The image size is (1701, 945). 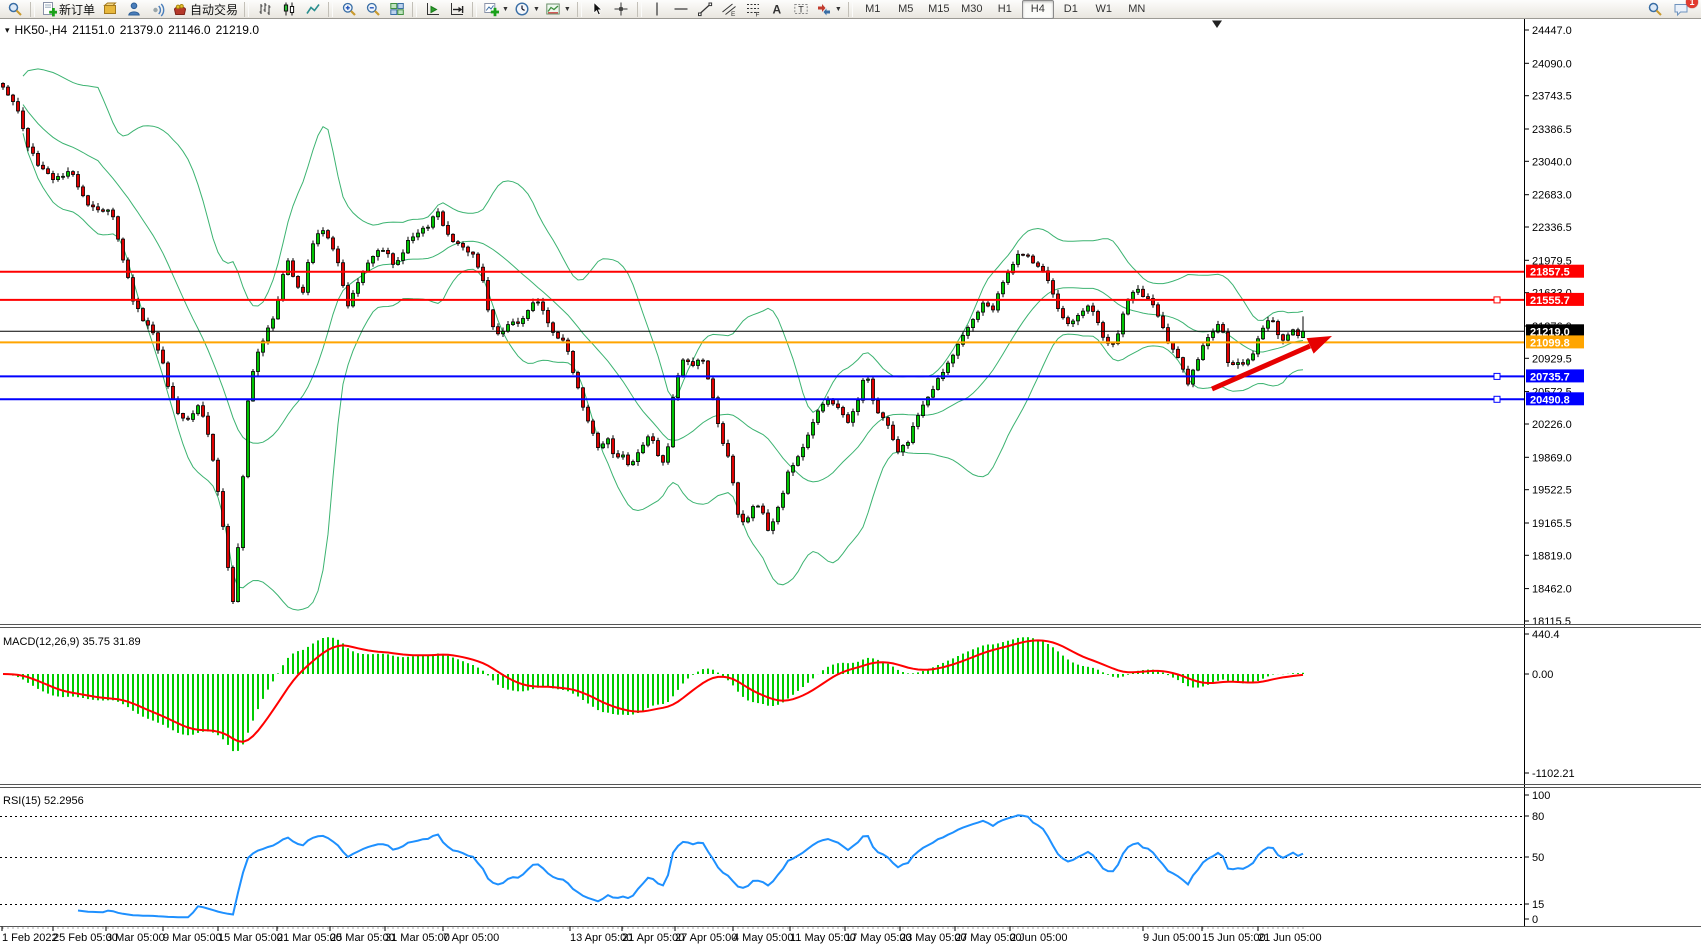 I want to click on autotrading-button: 自动交易, so click(x=205, y=9).